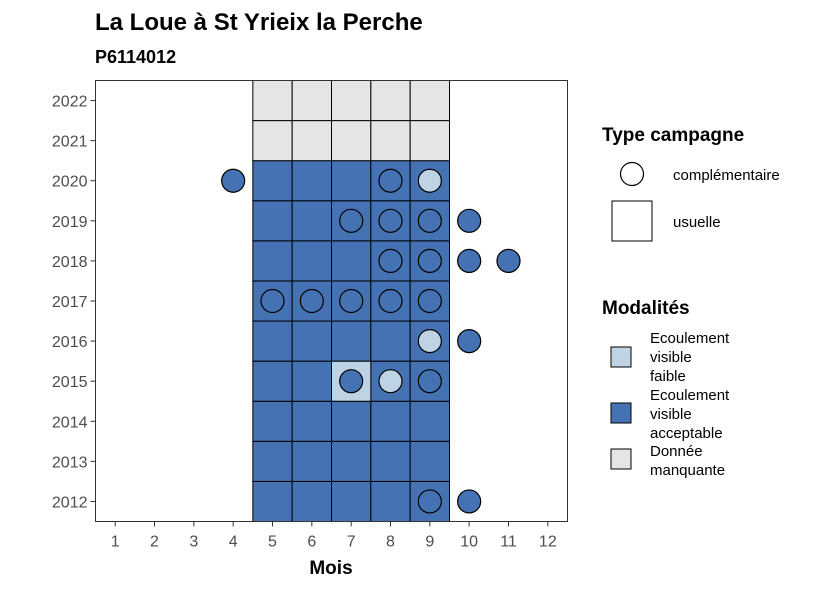 The width and height of the screenshot is (826, 595). I want to click on y-tick-label: 2017, so click(70, 302).